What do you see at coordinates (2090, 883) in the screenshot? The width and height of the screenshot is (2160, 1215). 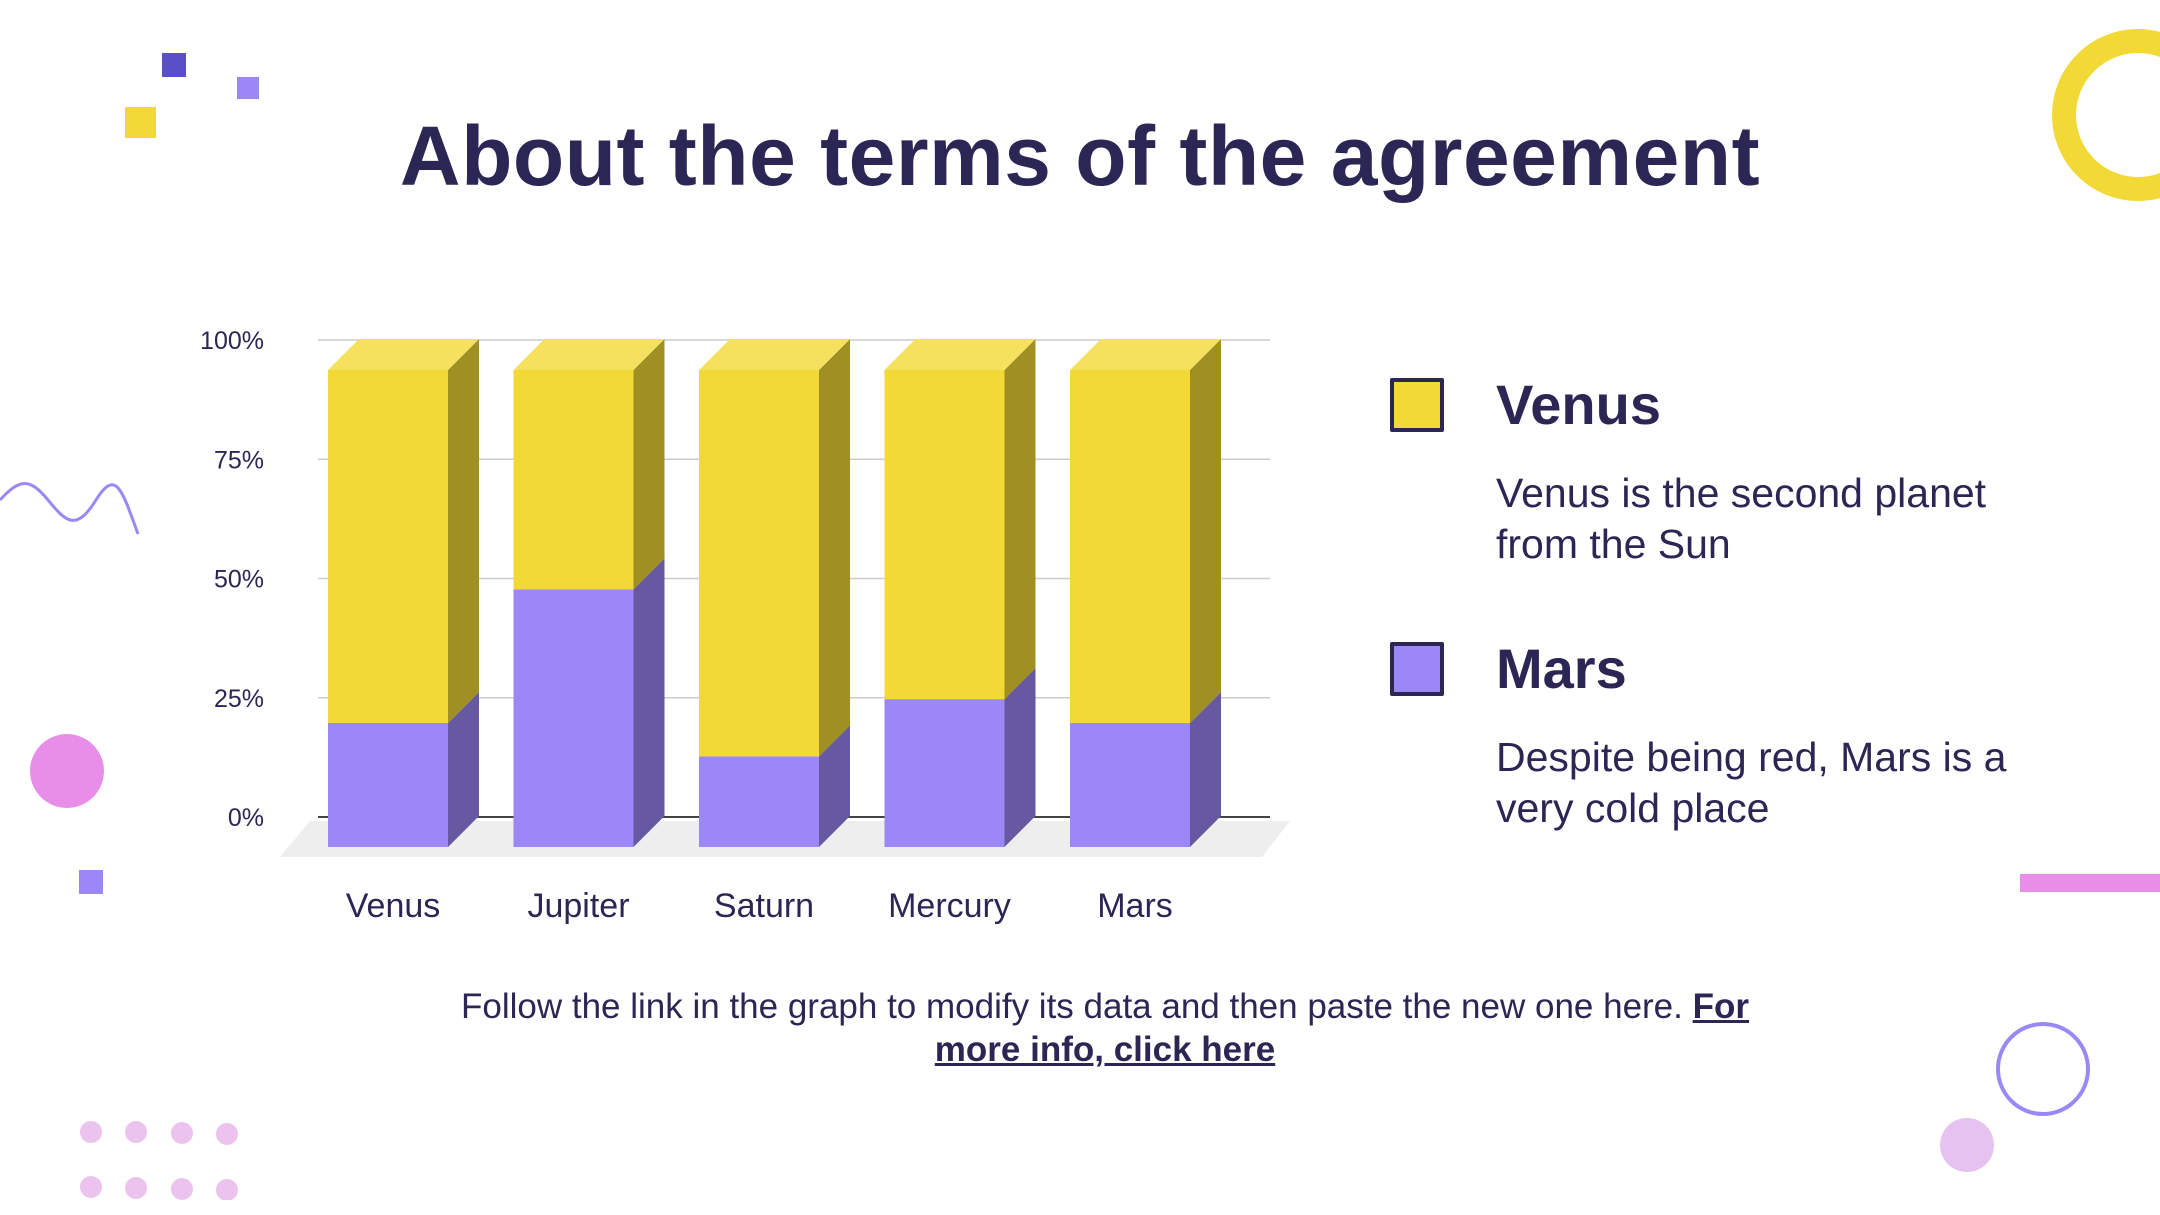 I see `deco-bar-pink` at bounding box center [2090, 883].